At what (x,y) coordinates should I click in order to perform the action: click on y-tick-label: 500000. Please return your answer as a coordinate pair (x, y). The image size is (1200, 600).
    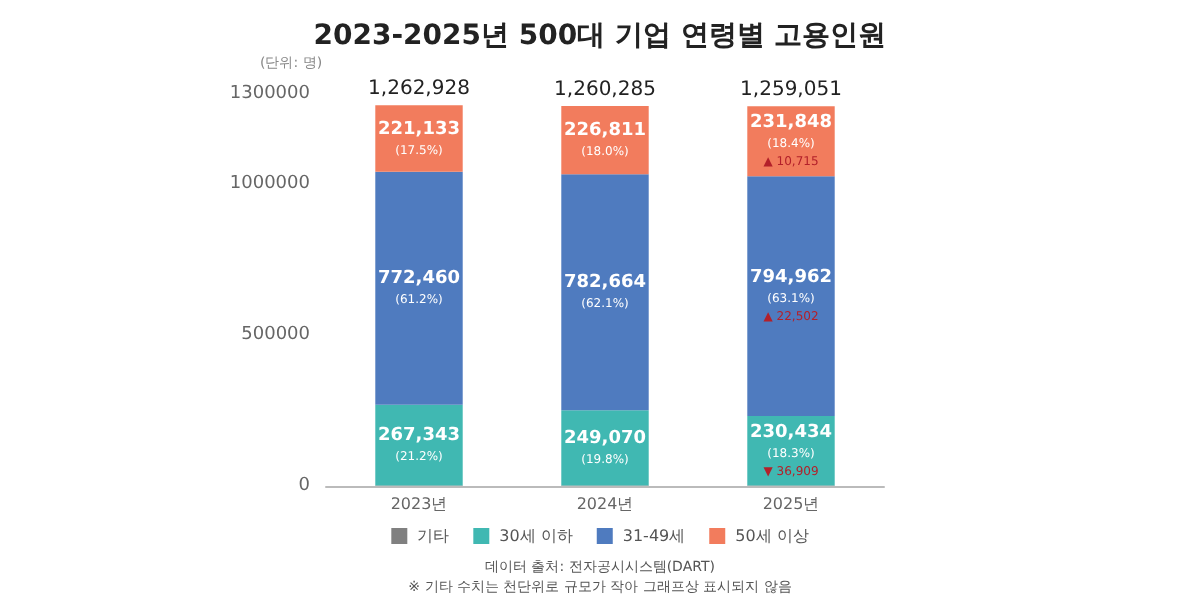
    Looking at the image, I should click on (276, 335).